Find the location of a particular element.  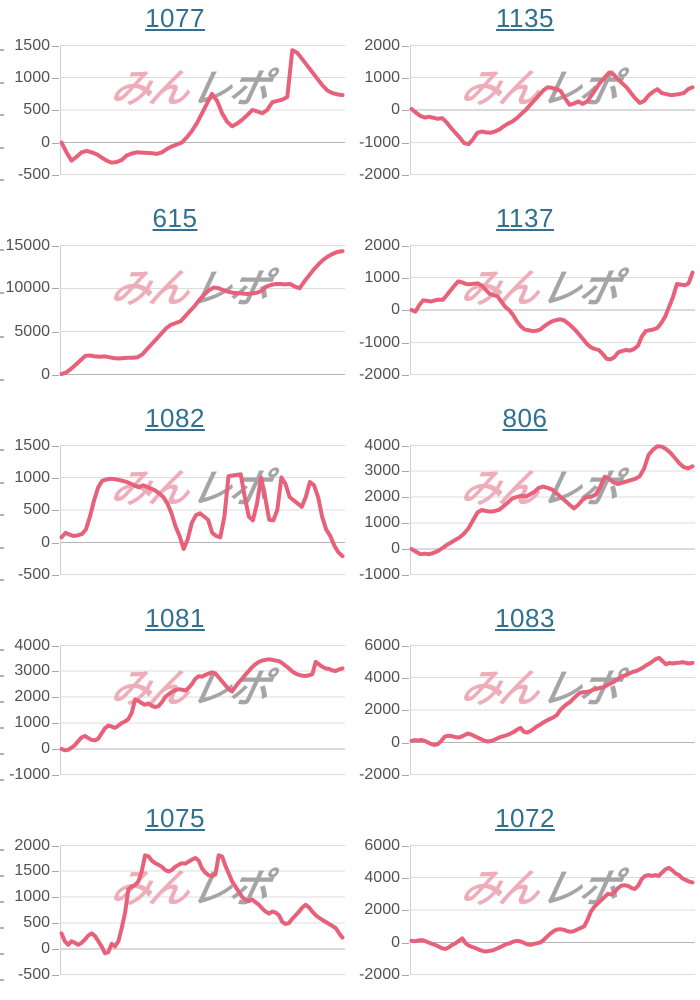

chart-title-link: 1077 is located at coordinates (175, 18).